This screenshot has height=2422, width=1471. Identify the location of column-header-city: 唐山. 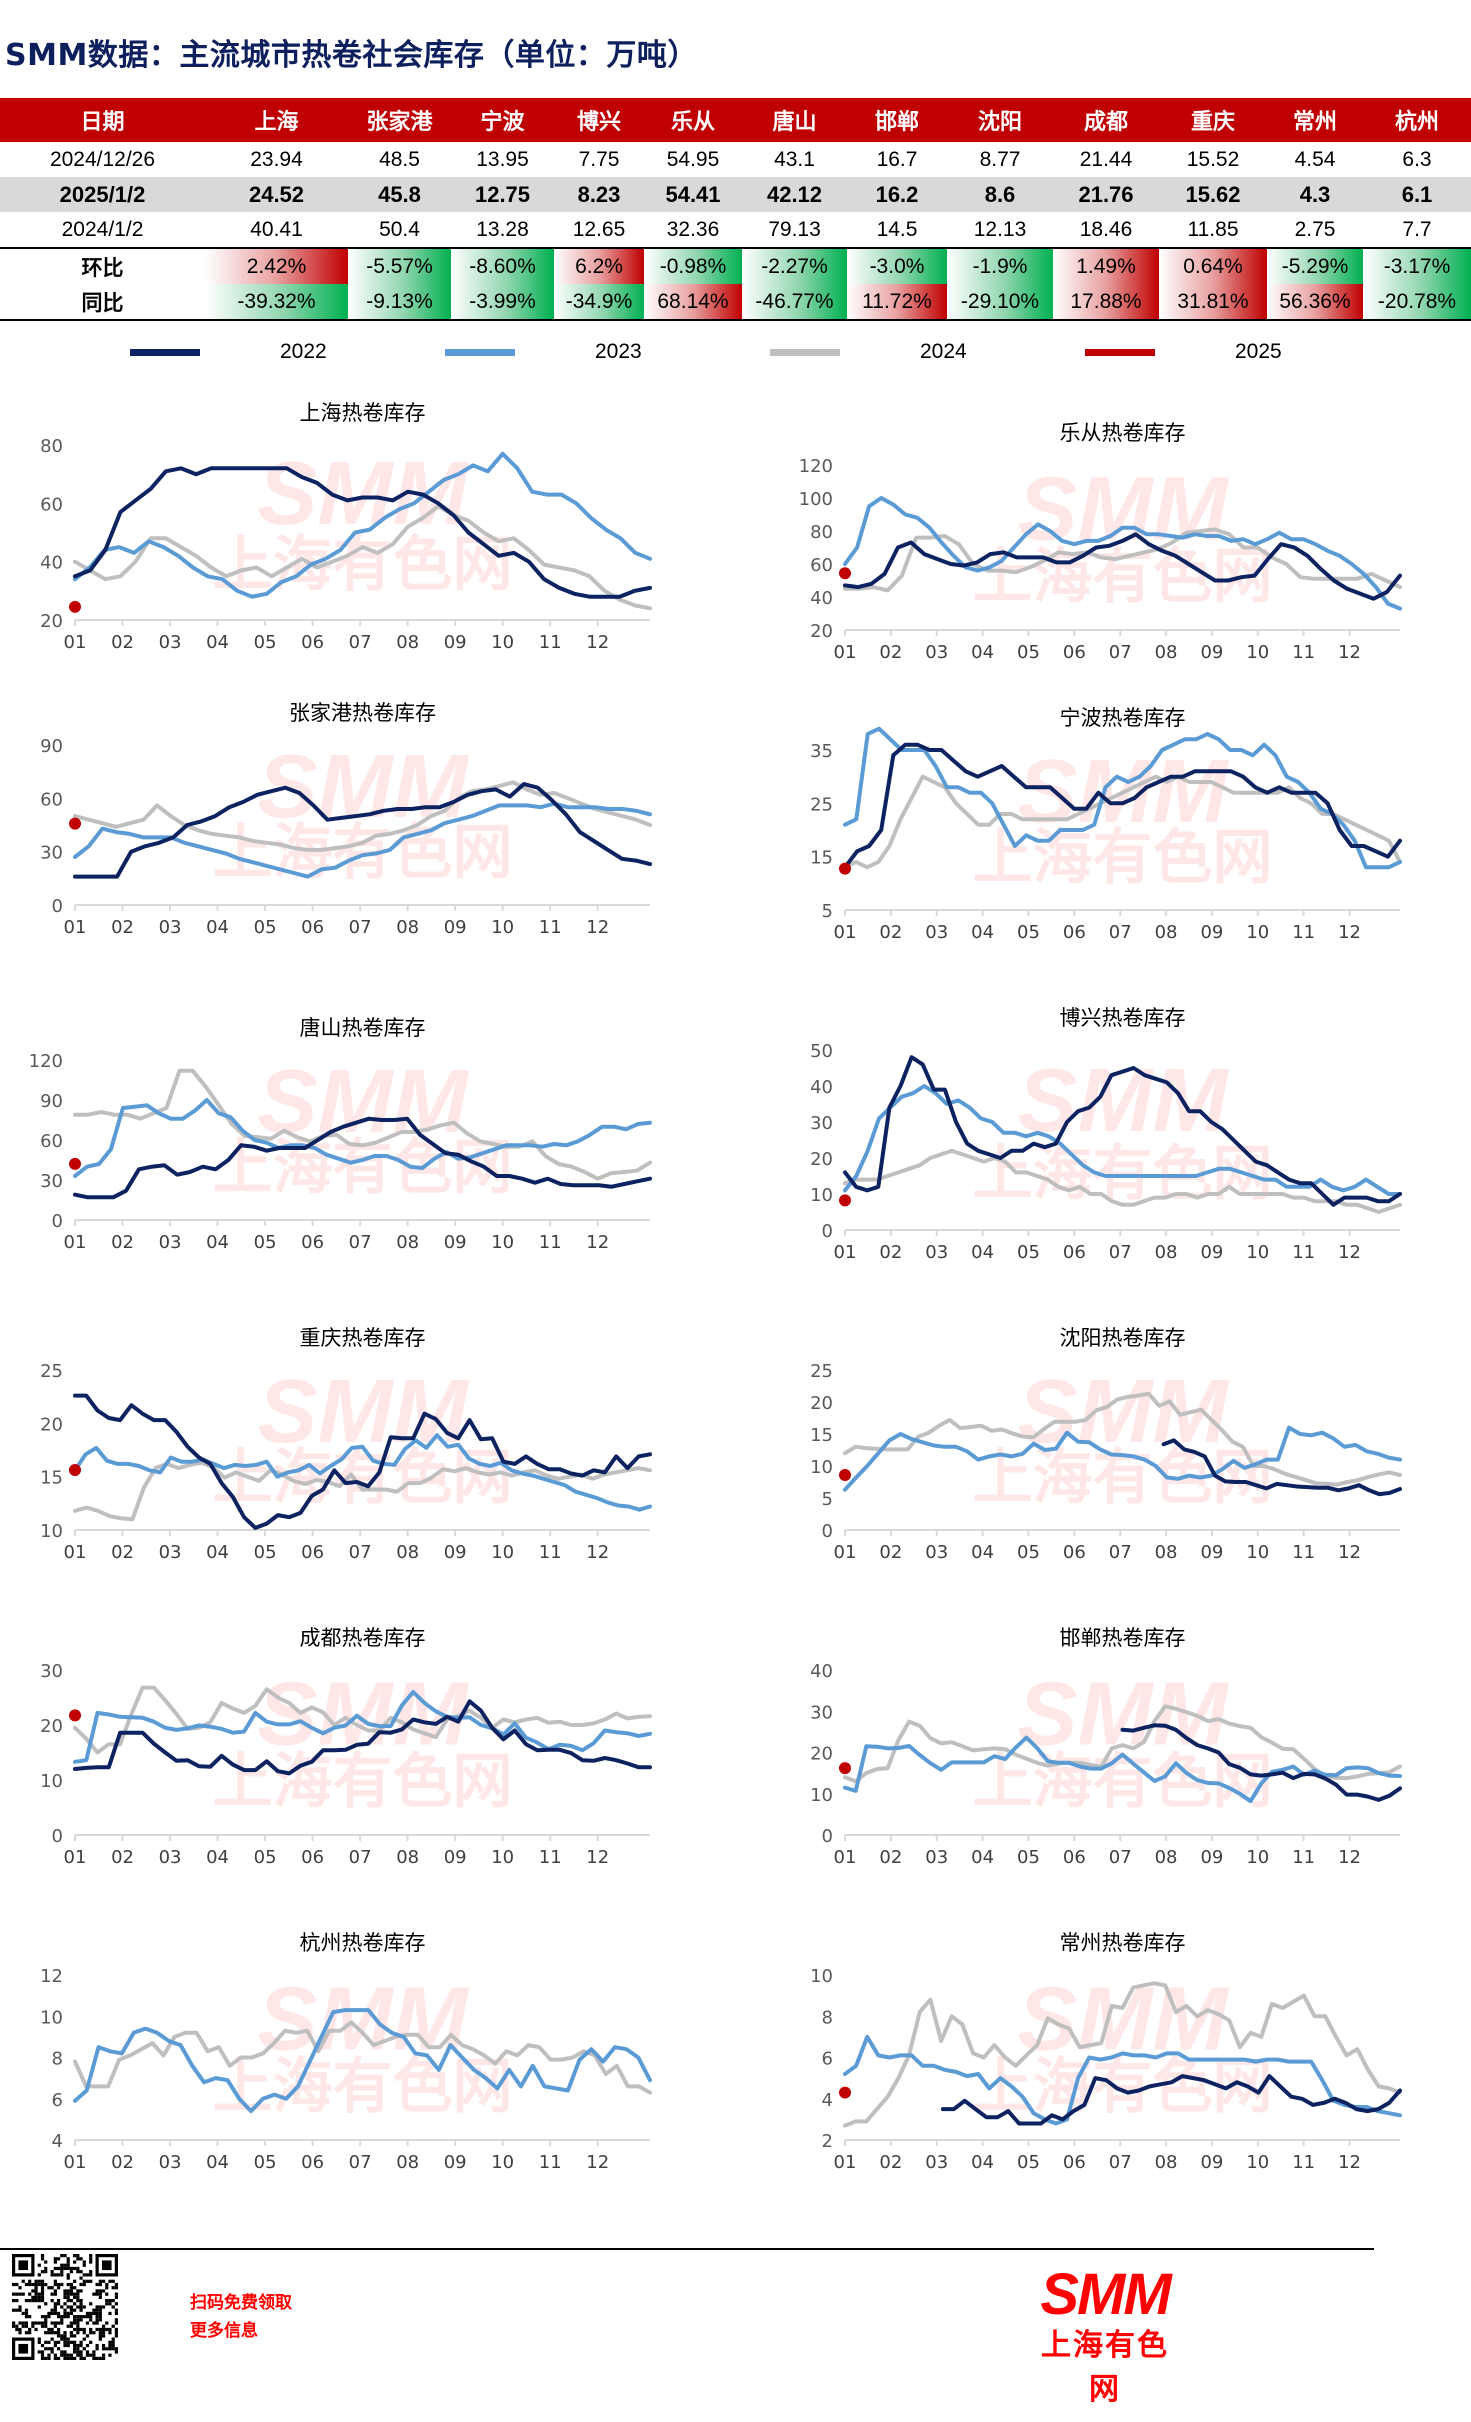
(794, 120).